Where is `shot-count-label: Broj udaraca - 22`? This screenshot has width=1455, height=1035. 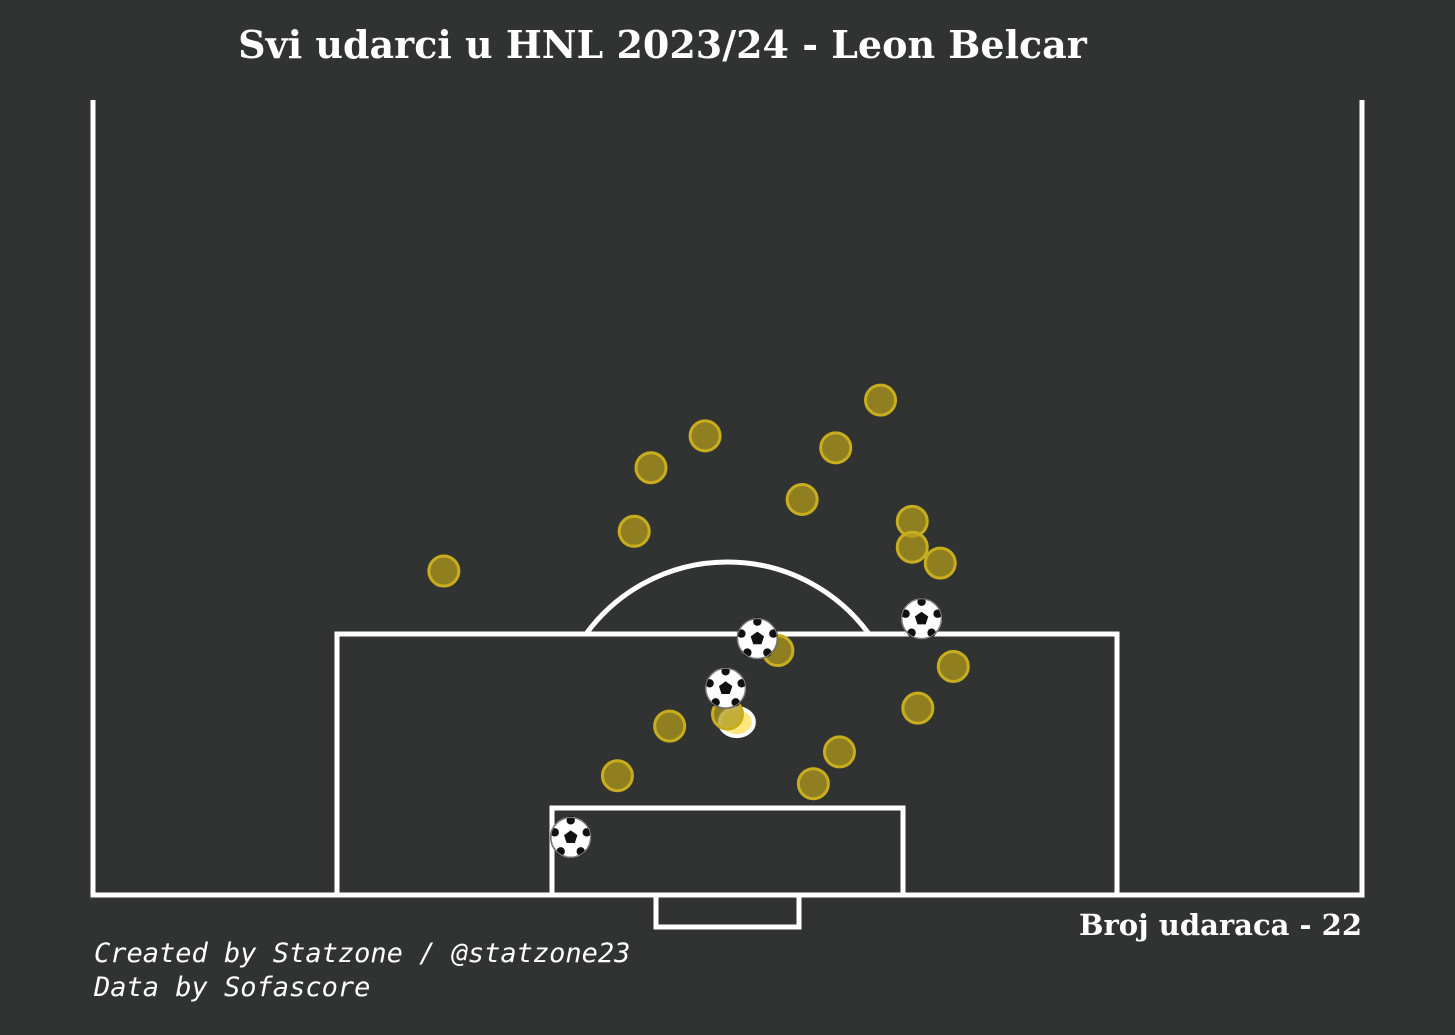 shot-count-label: Broj udaraca - 22 is located at coordinates (1220, 925).